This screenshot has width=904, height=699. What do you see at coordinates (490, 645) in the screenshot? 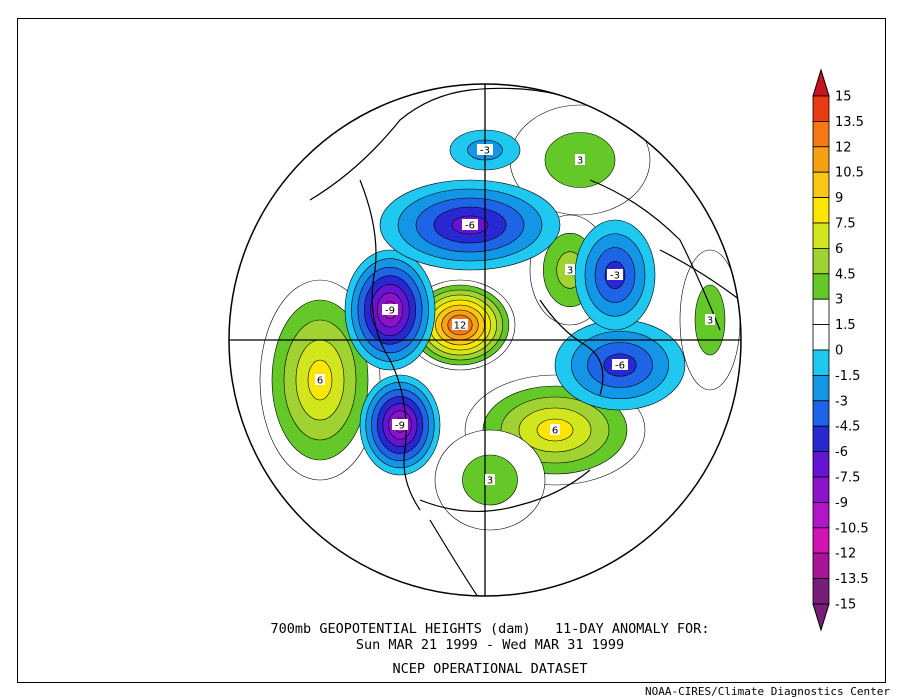
I see `title-line-2: Sun MAR 21 1999 - Wed MAR 31 1999` at bounding box center [490, 645].